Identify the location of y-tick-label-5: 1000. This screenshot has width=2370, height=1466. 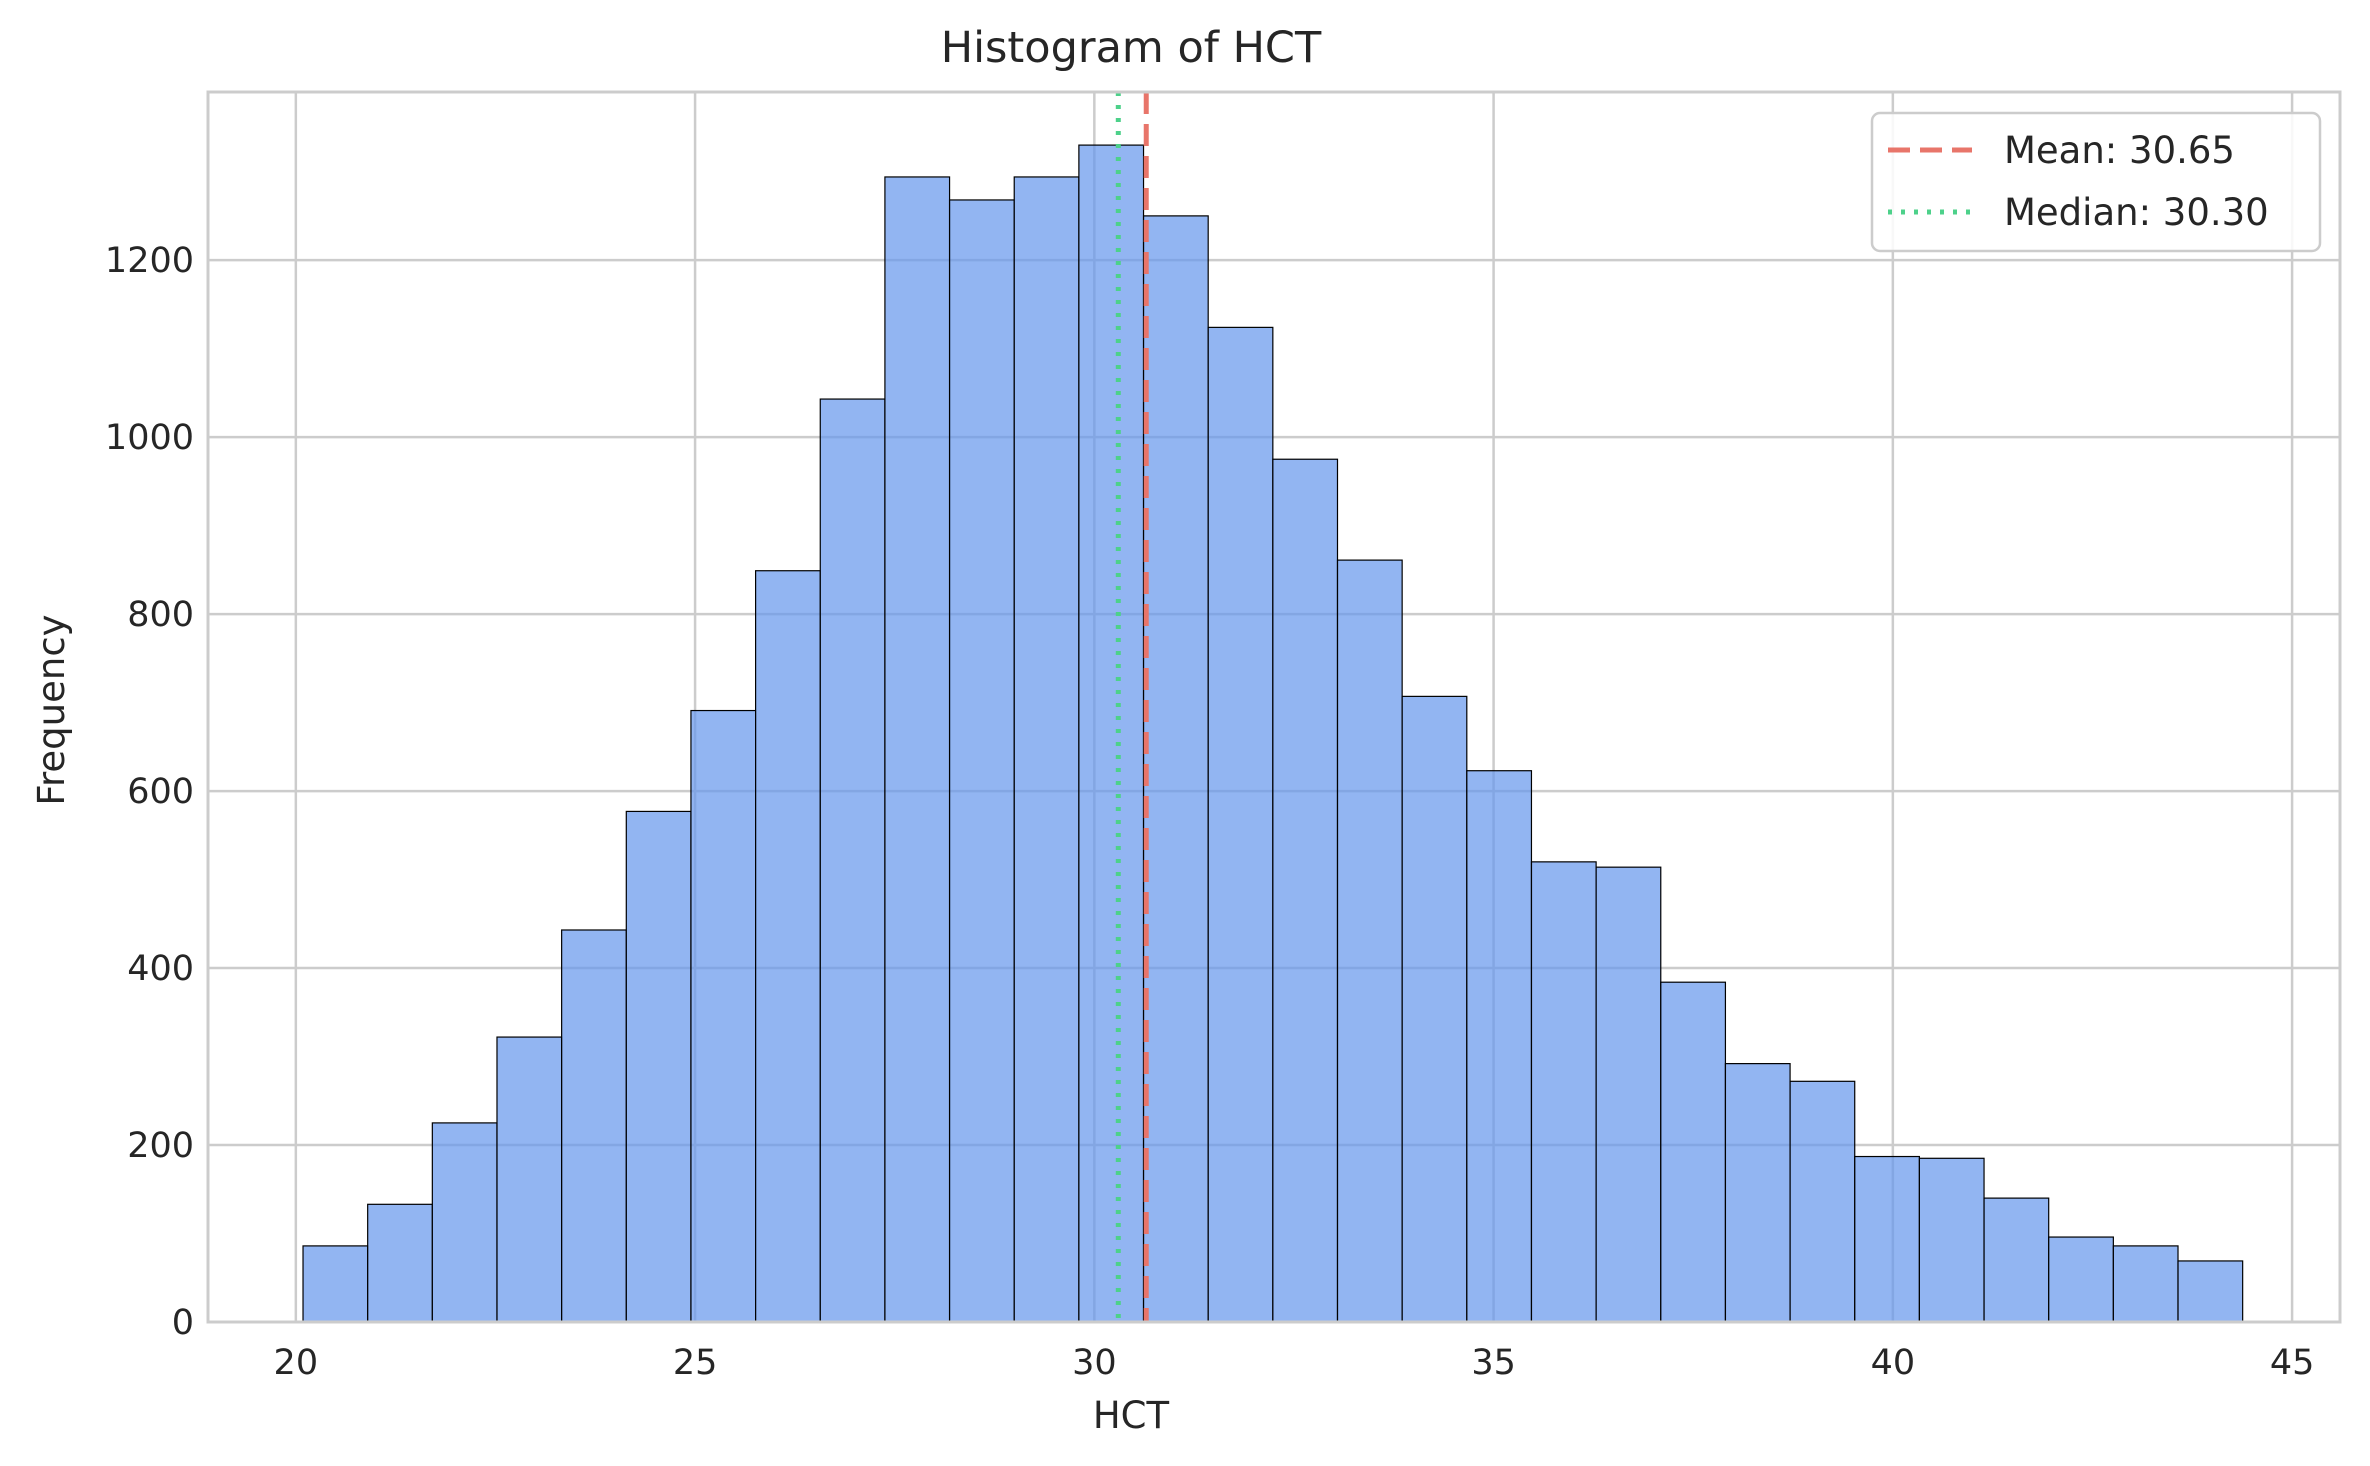
(149, 438).